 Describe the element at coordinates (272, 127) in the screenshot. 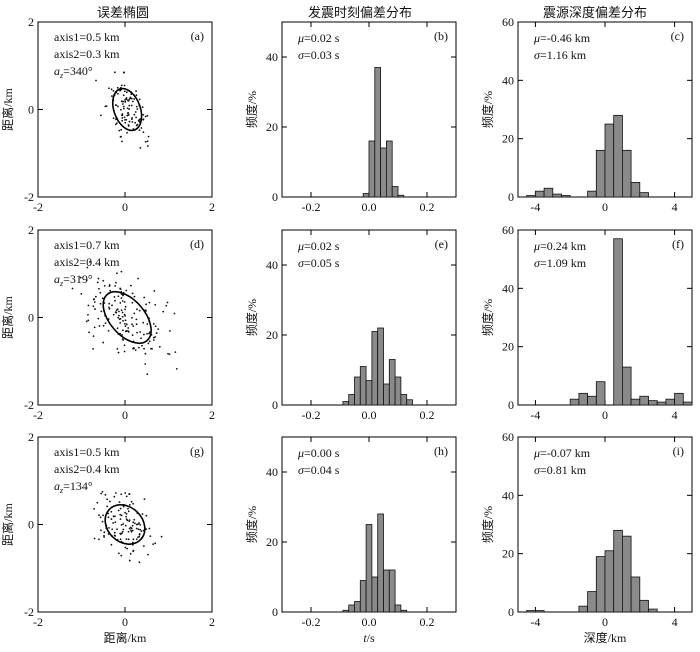

I see `y-tick-label: 20` at that location.